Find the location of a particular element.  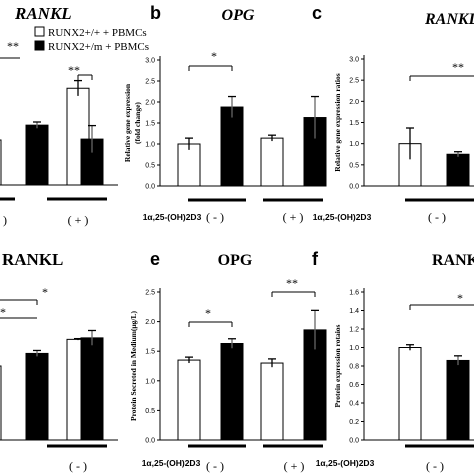

panel-a-title: RANKL is located at coordinates (43, 13).